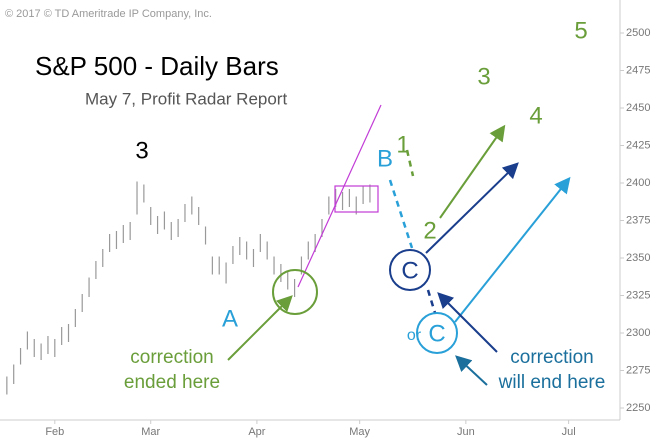 The height and width of the screenshot is (443, 652). What do you see at coordinates (638, 295) in the screenshot?
I see `y-tick-label: 2325` at bounding box center [638, 295].